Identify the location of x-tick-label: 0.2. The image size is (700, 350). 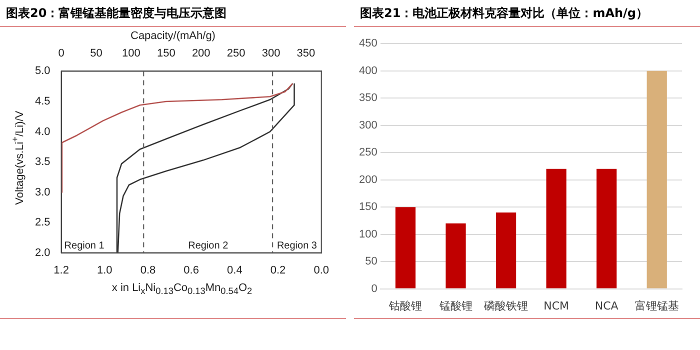
(278, 270).